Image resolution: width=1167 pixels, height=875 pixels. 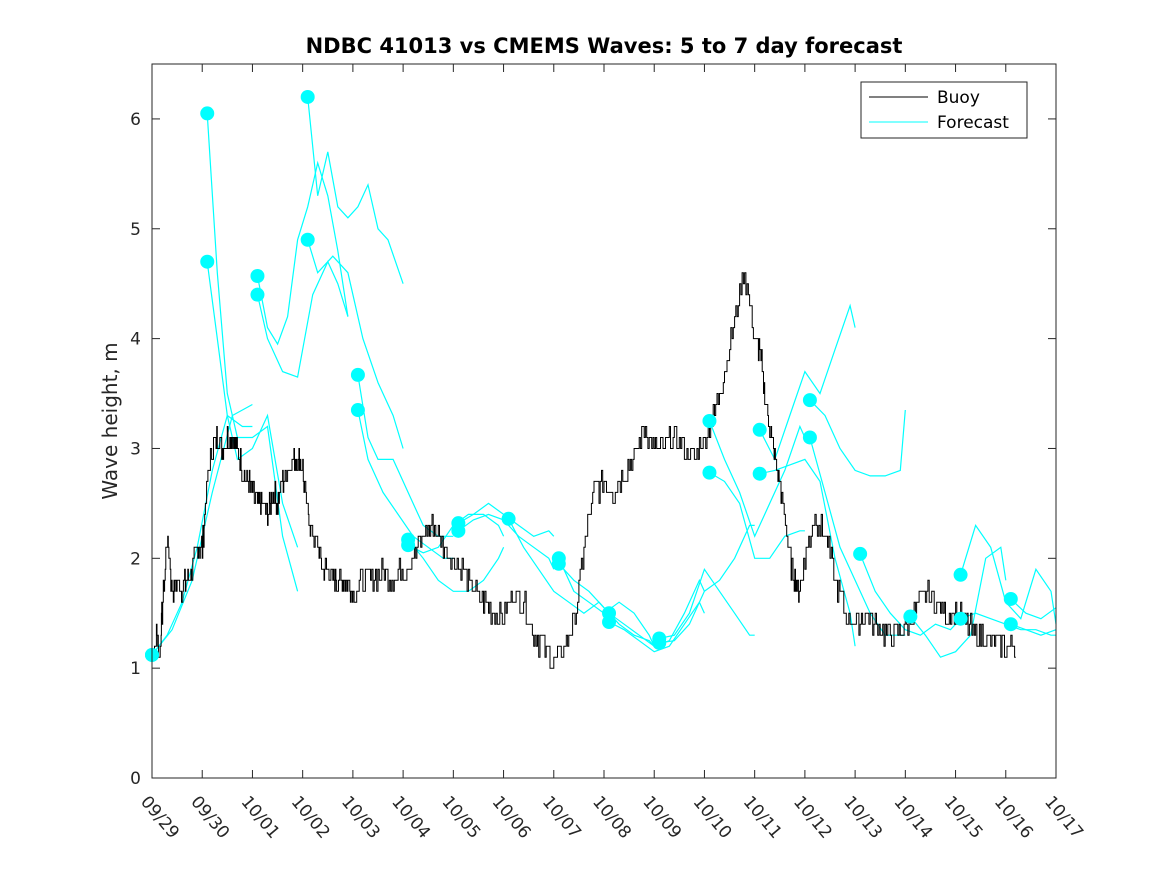 What do you see at coordinates (561, 817) in the screenshot?
I see `x-tick-label: 10/07` at bounding box center [561, 817].